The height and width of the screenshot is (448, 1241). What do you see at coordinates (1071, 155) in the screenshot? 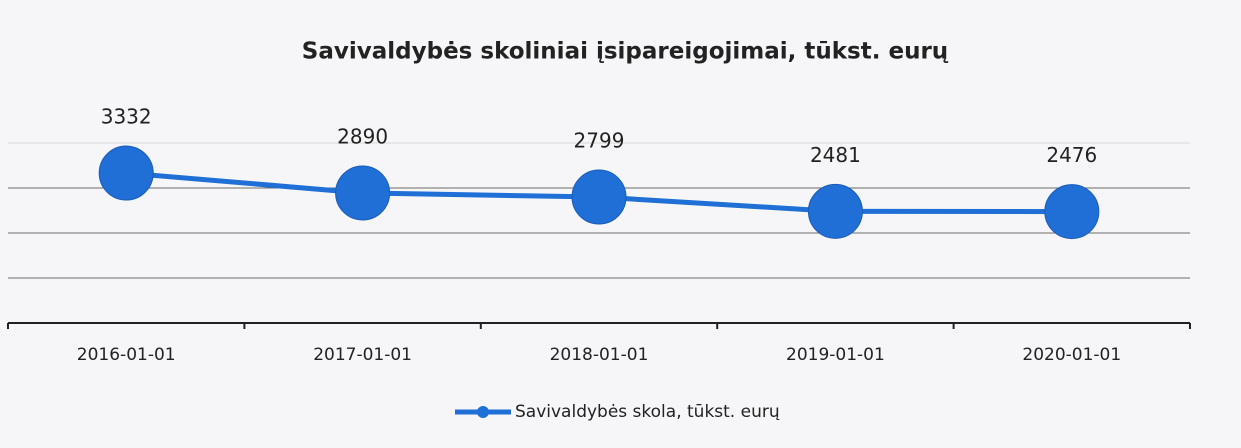
I see `data-label: 2476` at bounding box center [1071, 155].